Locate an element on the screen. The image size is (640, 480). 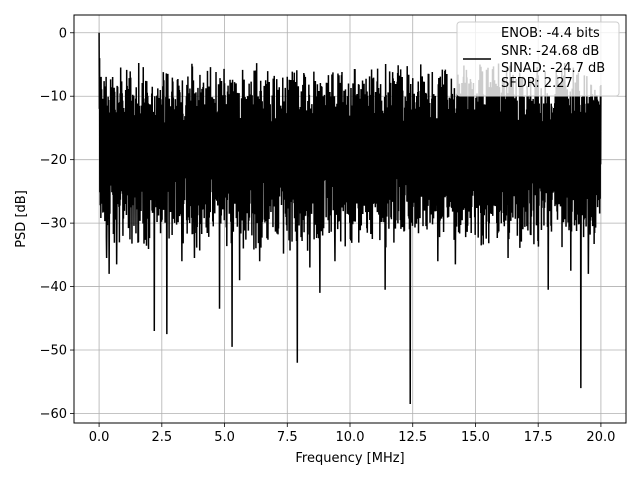
legend-box is located at coordinates (538, 59).